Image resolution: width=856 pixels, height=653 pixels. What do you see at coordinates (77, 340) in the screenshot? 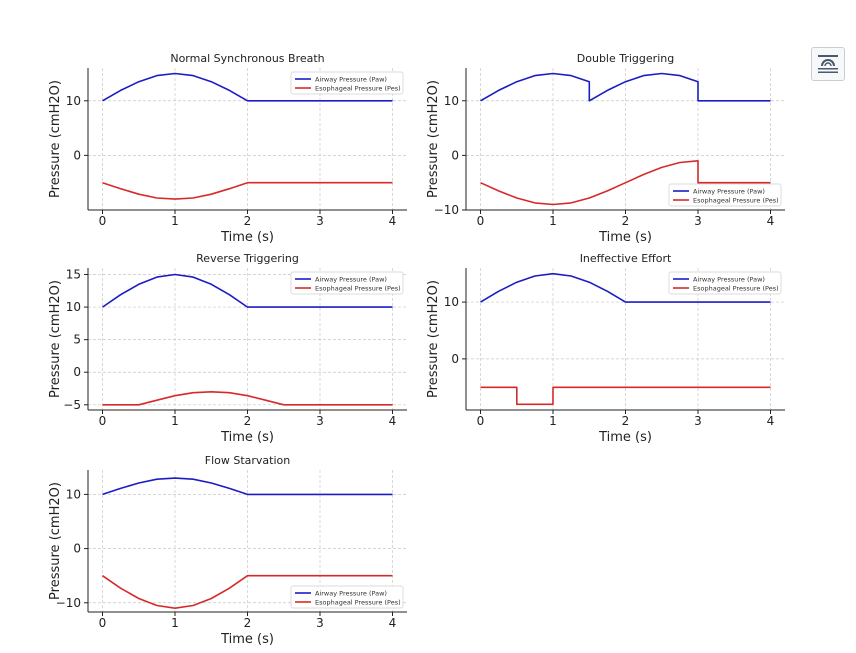
I see `y-tick-label: 5` at bounding box center [77, 340].